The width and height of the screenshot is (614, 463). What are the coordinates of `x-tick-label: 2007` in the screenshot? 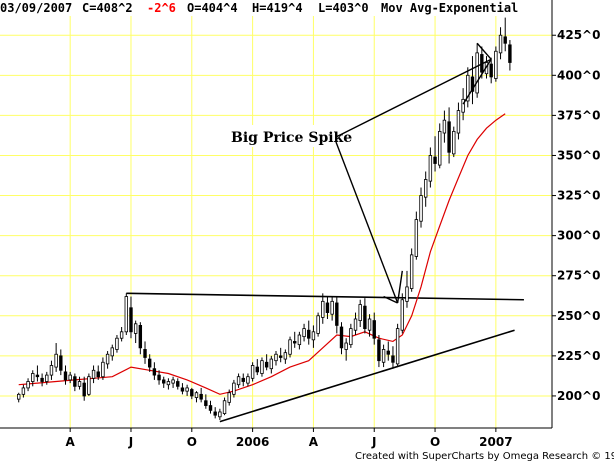 It's located at (495, 442).